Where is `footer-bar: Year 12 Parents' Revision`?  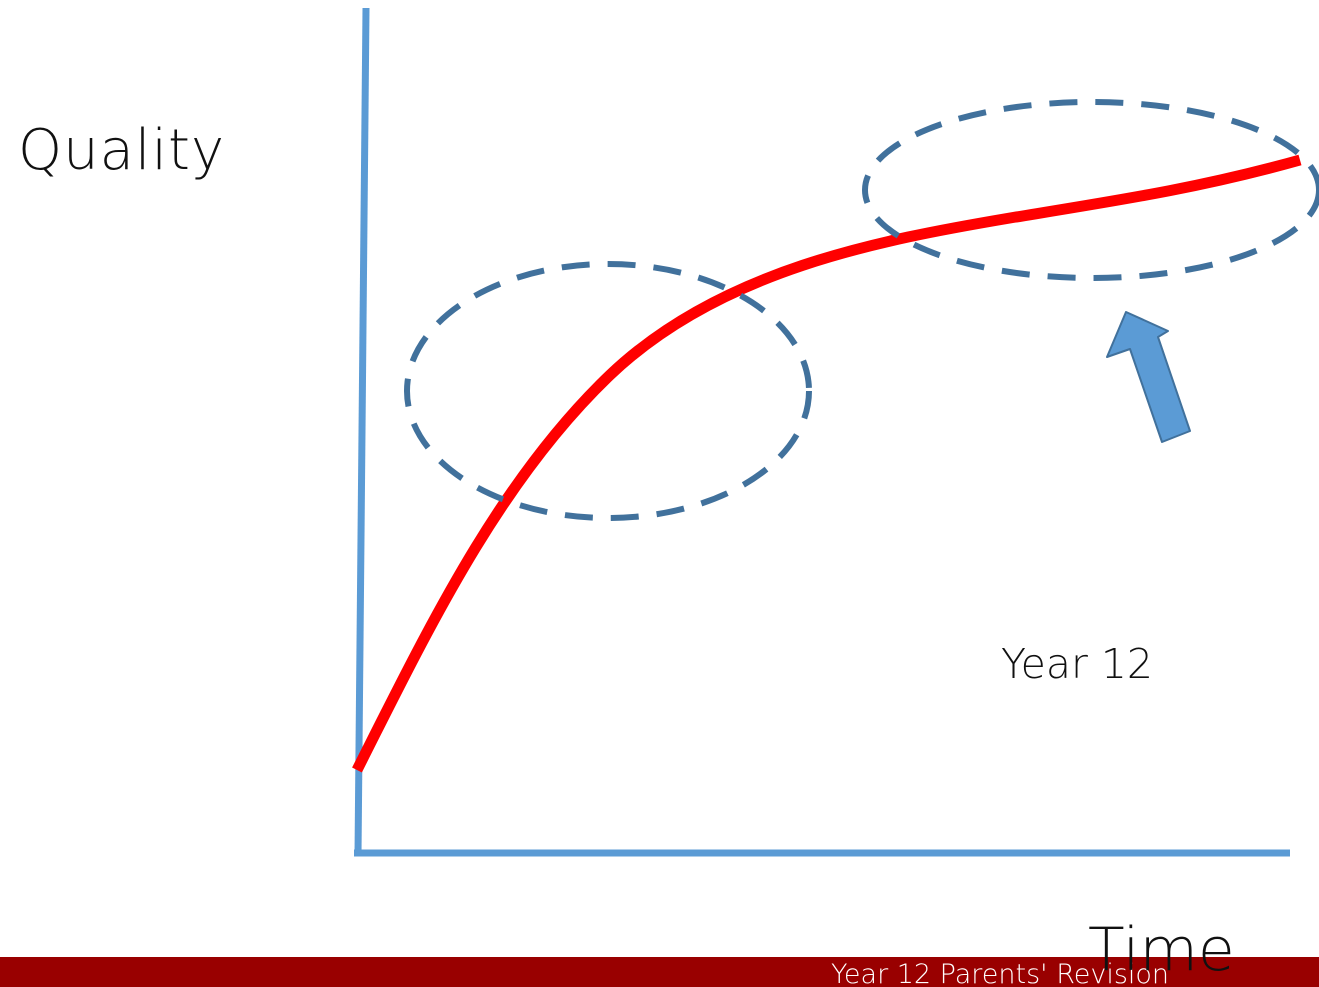 footer-bar: Year 12 Parents' Revision is located at coordinates (659, 972).